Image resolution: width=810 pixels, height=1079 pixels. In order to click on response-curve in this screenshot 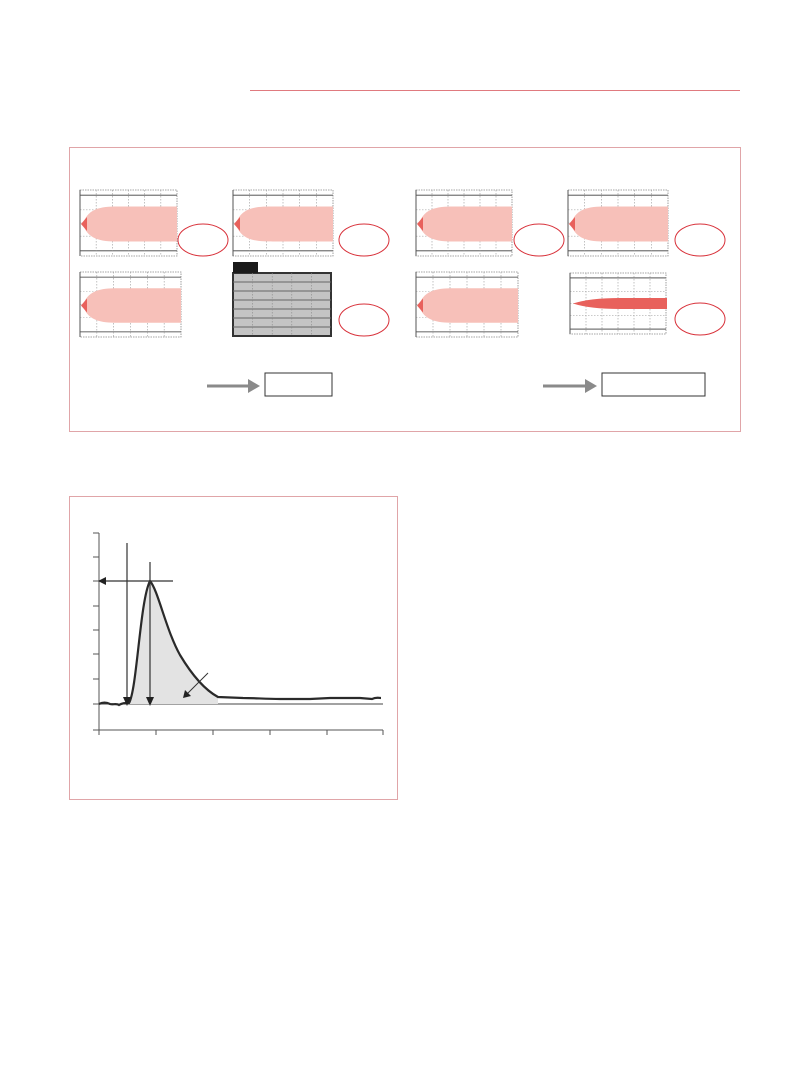, I will do `click(240, 643)`.